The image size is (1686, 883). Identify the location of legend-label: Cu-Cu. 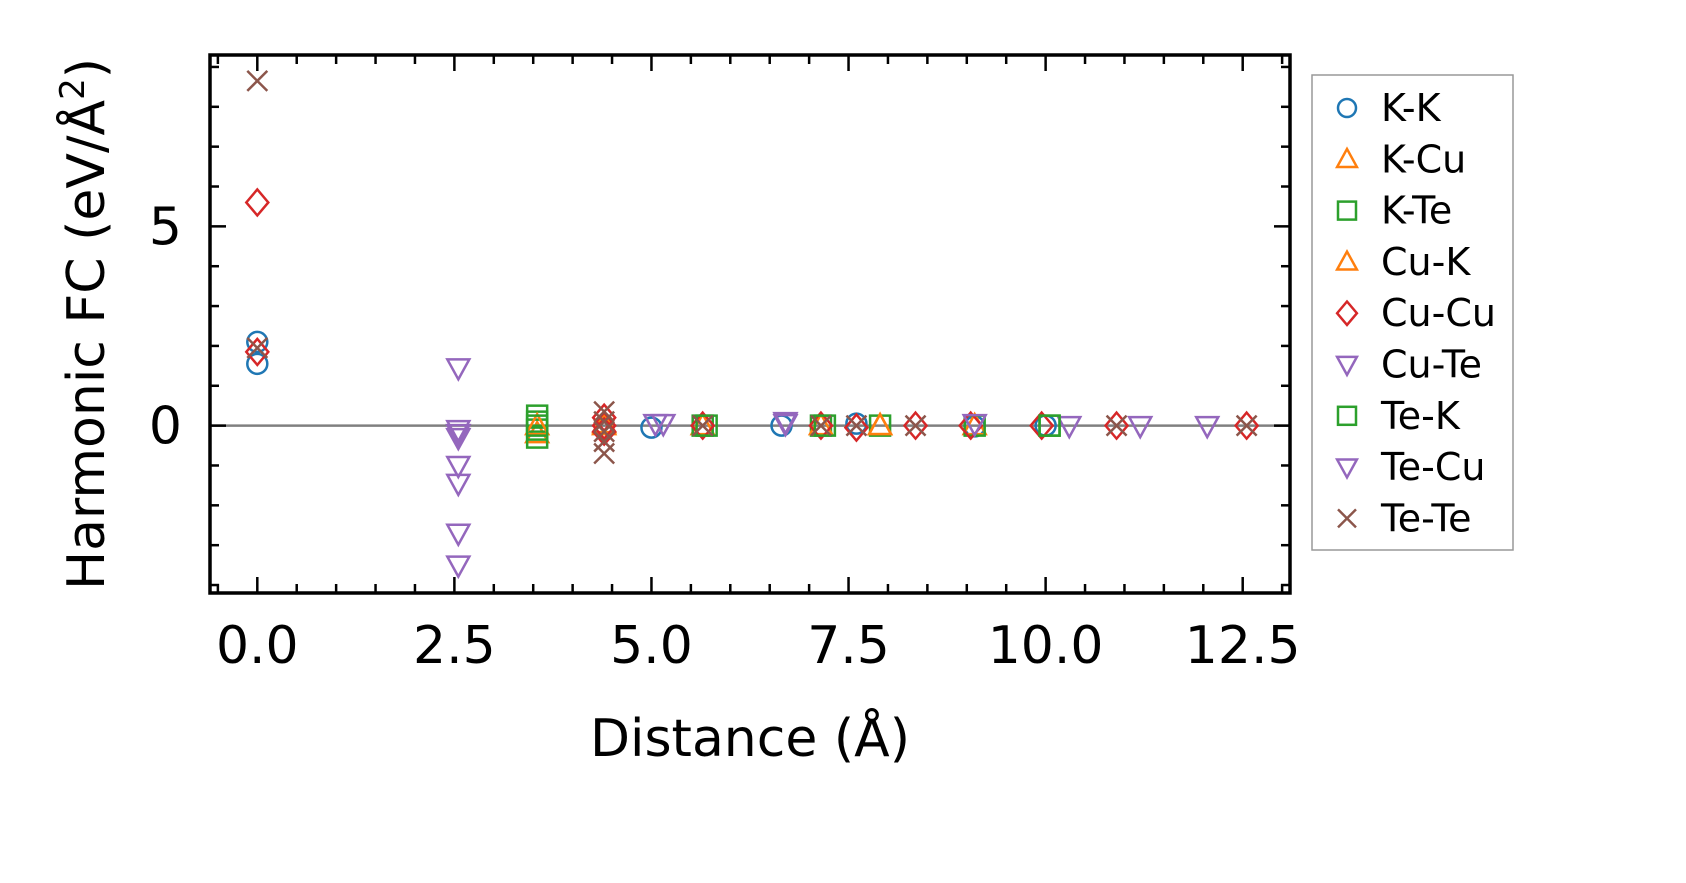
(1438, 313).